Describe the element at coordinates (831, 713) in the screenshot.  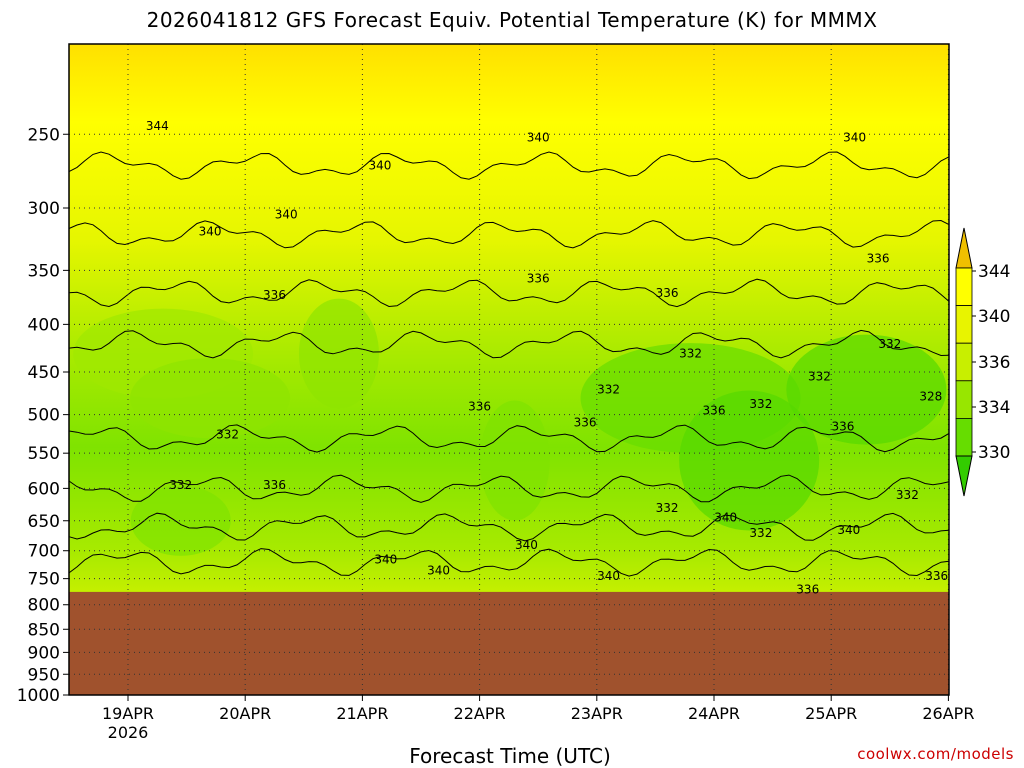
I see `x-tick-label: 25APR` at that location.